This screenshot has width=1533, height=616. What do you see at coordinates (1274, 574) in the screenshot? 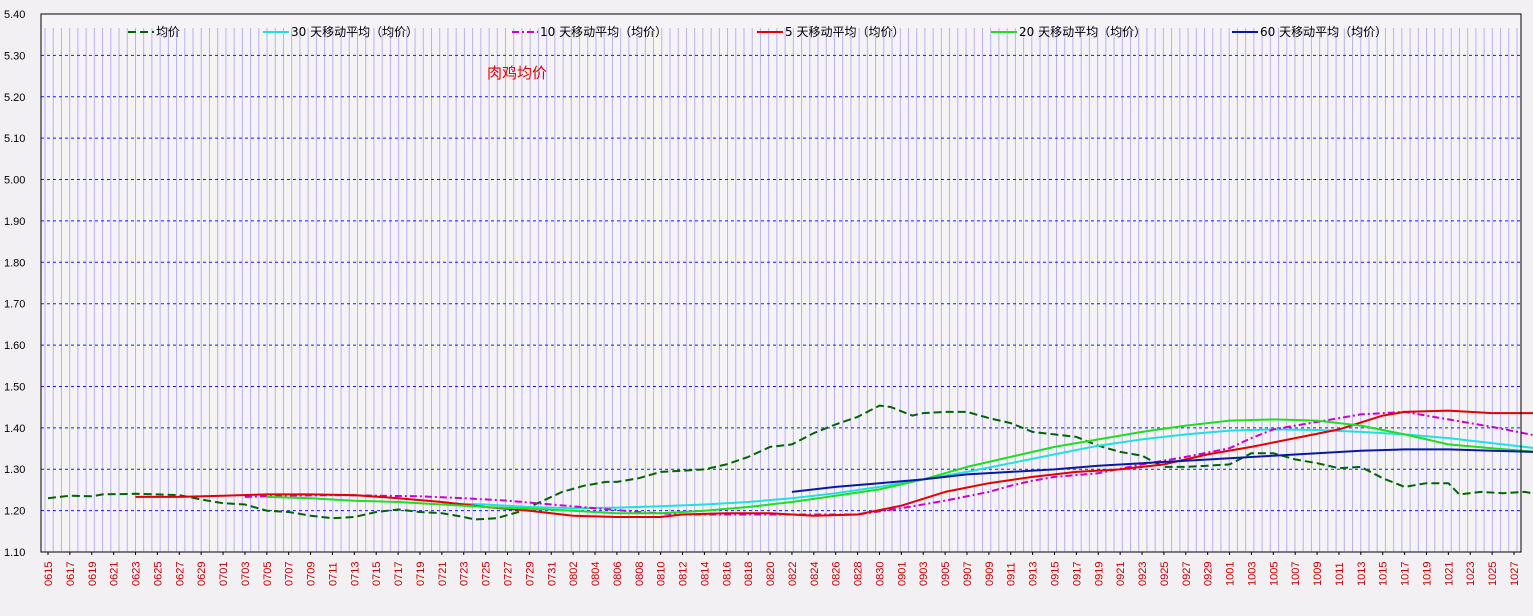
I see `x-tick-label: 1005` at bounding box center [1274, 574].